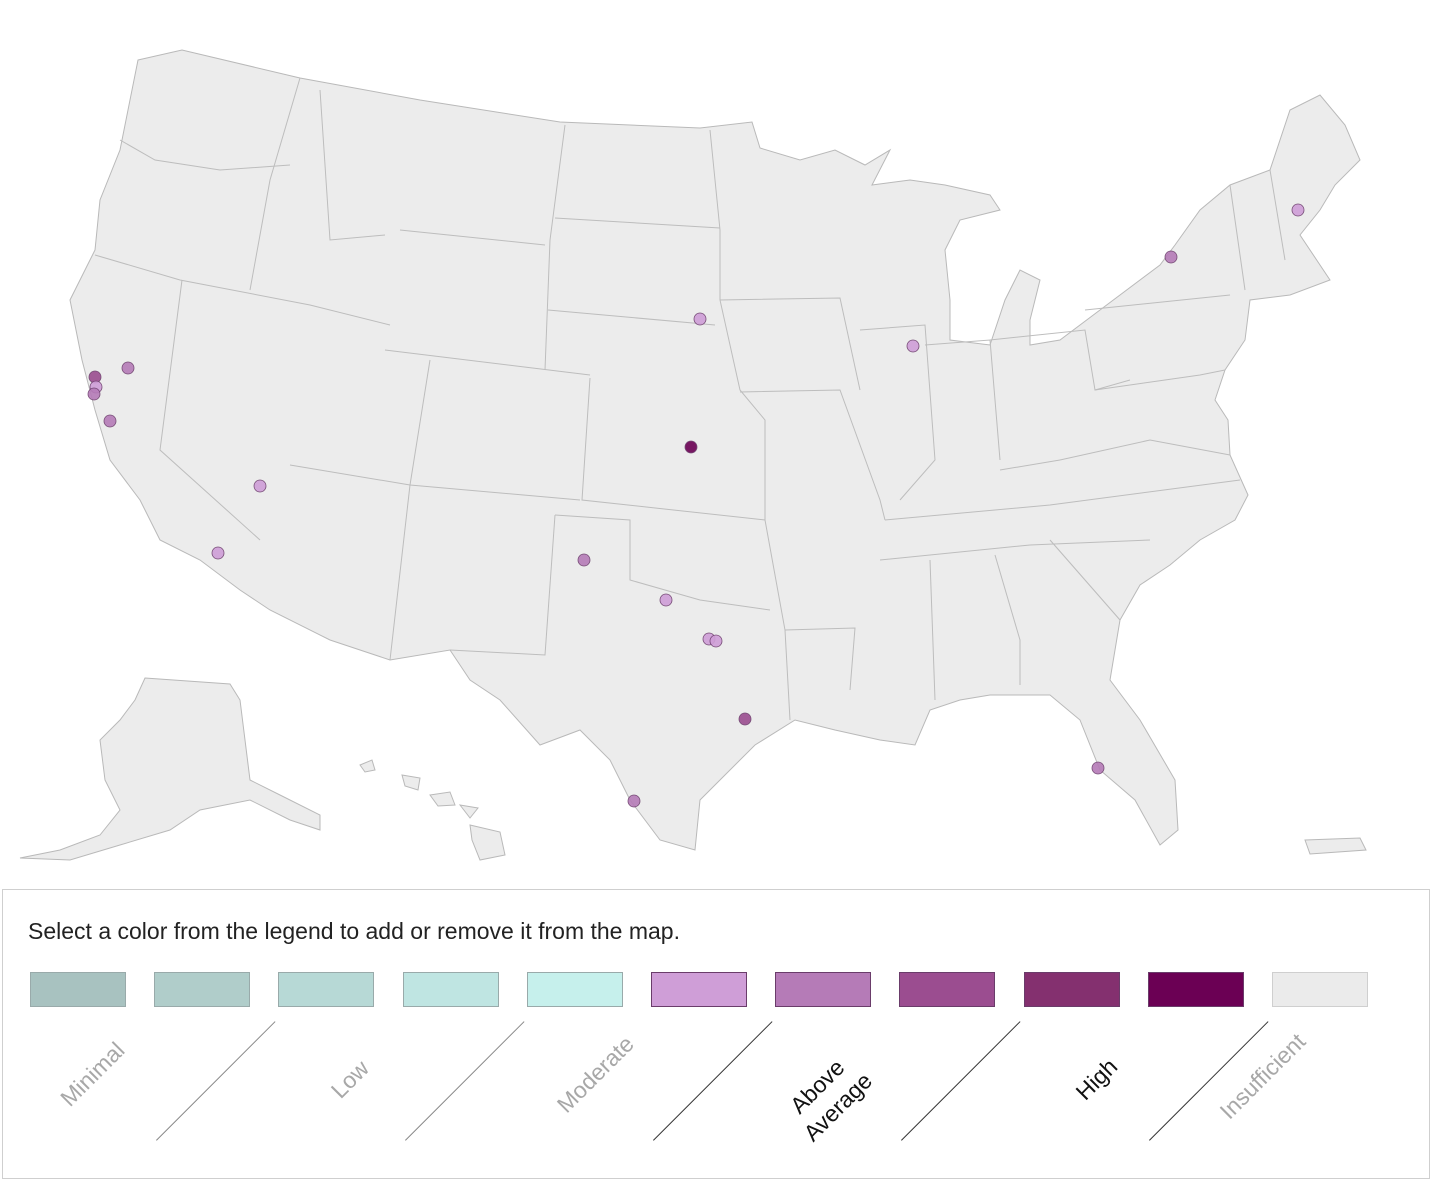 This screenshot has width=1454, height=1179. Describe the element at coordinates (691, 447) in the screenshot. I see `marker-kansas` at that location.